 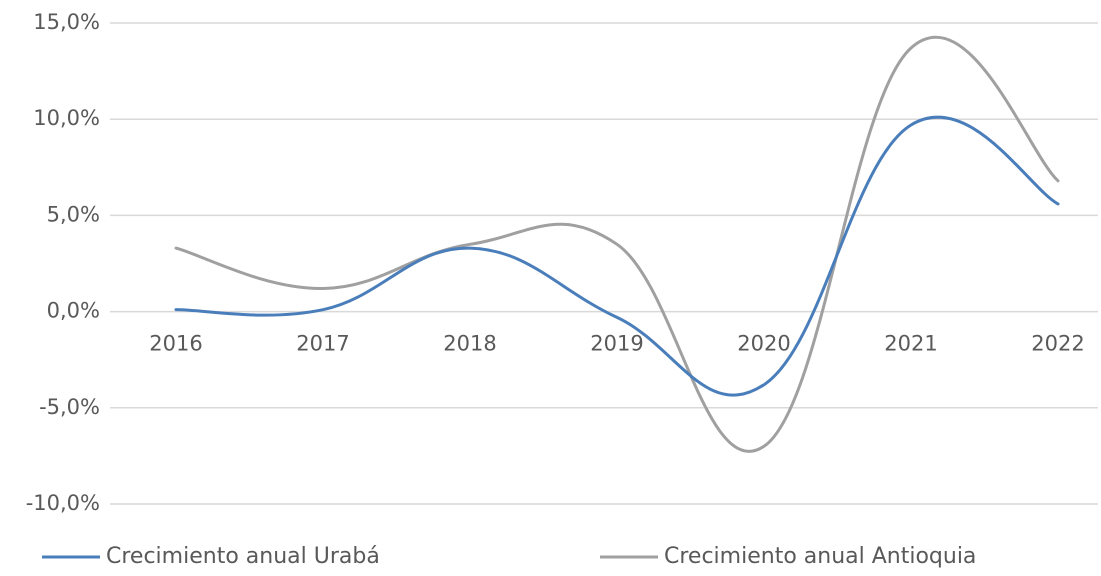 I want to click on x-tick-label: 2019, so click(x=616, y=344).